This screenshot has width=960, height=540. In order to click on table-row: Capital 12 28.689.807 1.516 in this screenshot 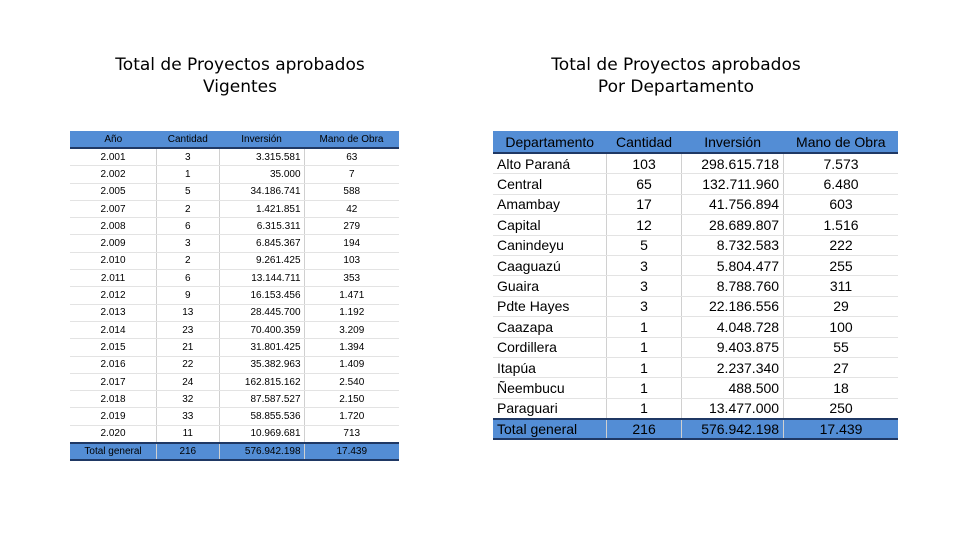, I will do `click(695, 225)`.